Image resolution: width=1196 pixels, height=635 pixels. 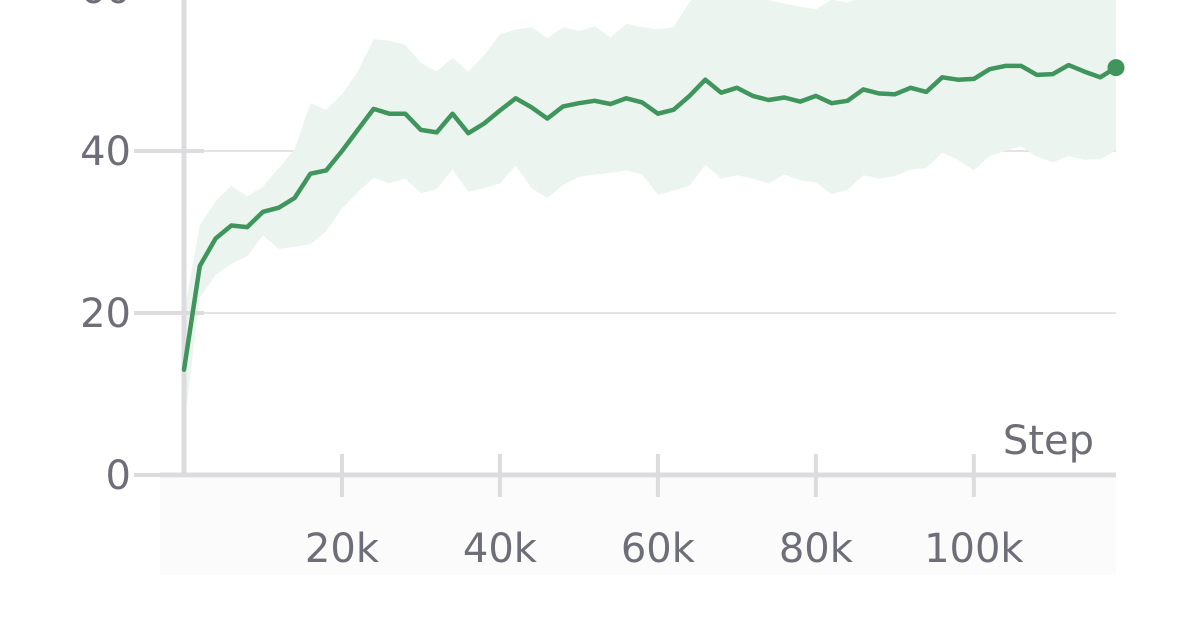 I want to click on x-axis-area, so click(x=638, y=526).